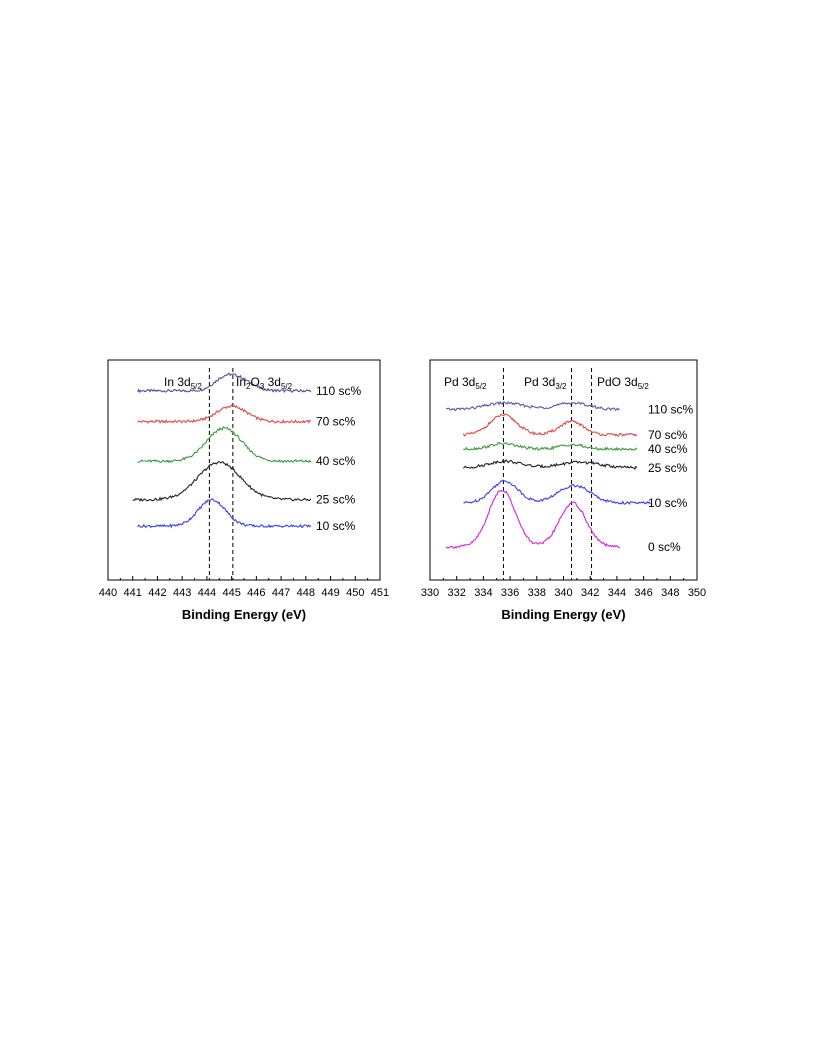  What do you see at coordinates (380, 593) in the screenshot?
I see `x-tick-label: 451` at bounding box center [380, 593].